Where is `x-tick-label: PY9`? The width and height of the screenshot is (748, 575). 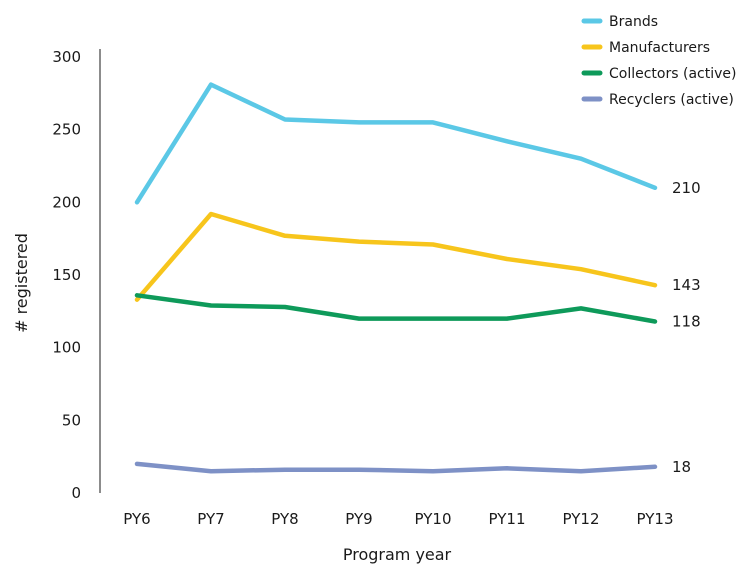 x-tick-label: PY9 is located at coordinates (358, 519).